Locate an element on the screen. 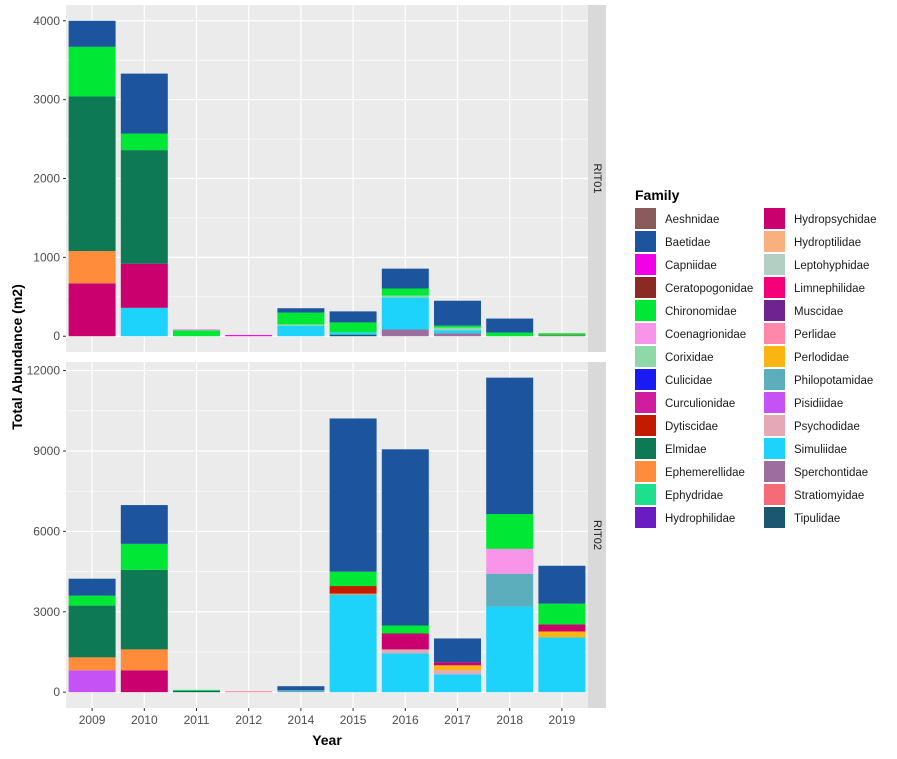 This screenshot has height=759, width=897. legend-label: Hydropsychidae is located at coordinates (835, 220).